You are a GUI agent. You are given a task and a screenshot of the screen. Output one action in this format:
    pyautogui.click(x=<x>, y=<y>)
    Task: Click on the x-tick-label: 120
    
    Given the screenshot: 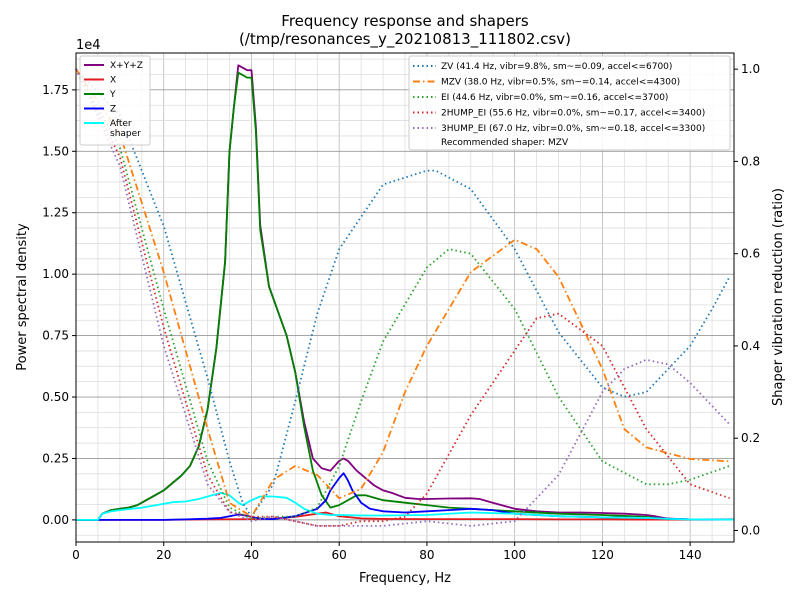 What is the action you would take?
    pyautogui.click(x=602, y=555)
    